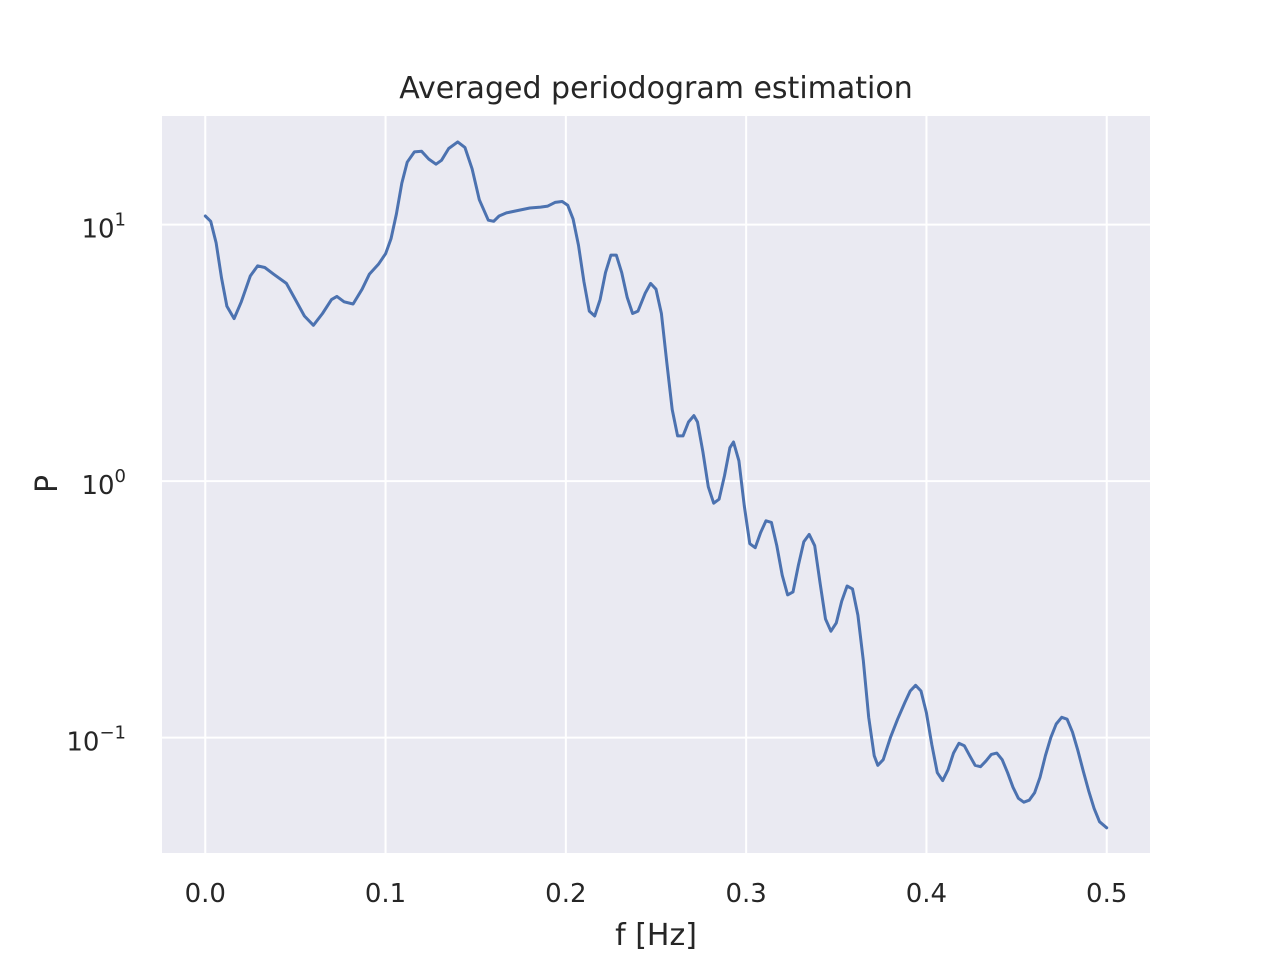 The image size is (1280, 960). Describe the element at coordinates (565, 894) in the screenshot. I see `x-tick-label: 0.2` at that location.